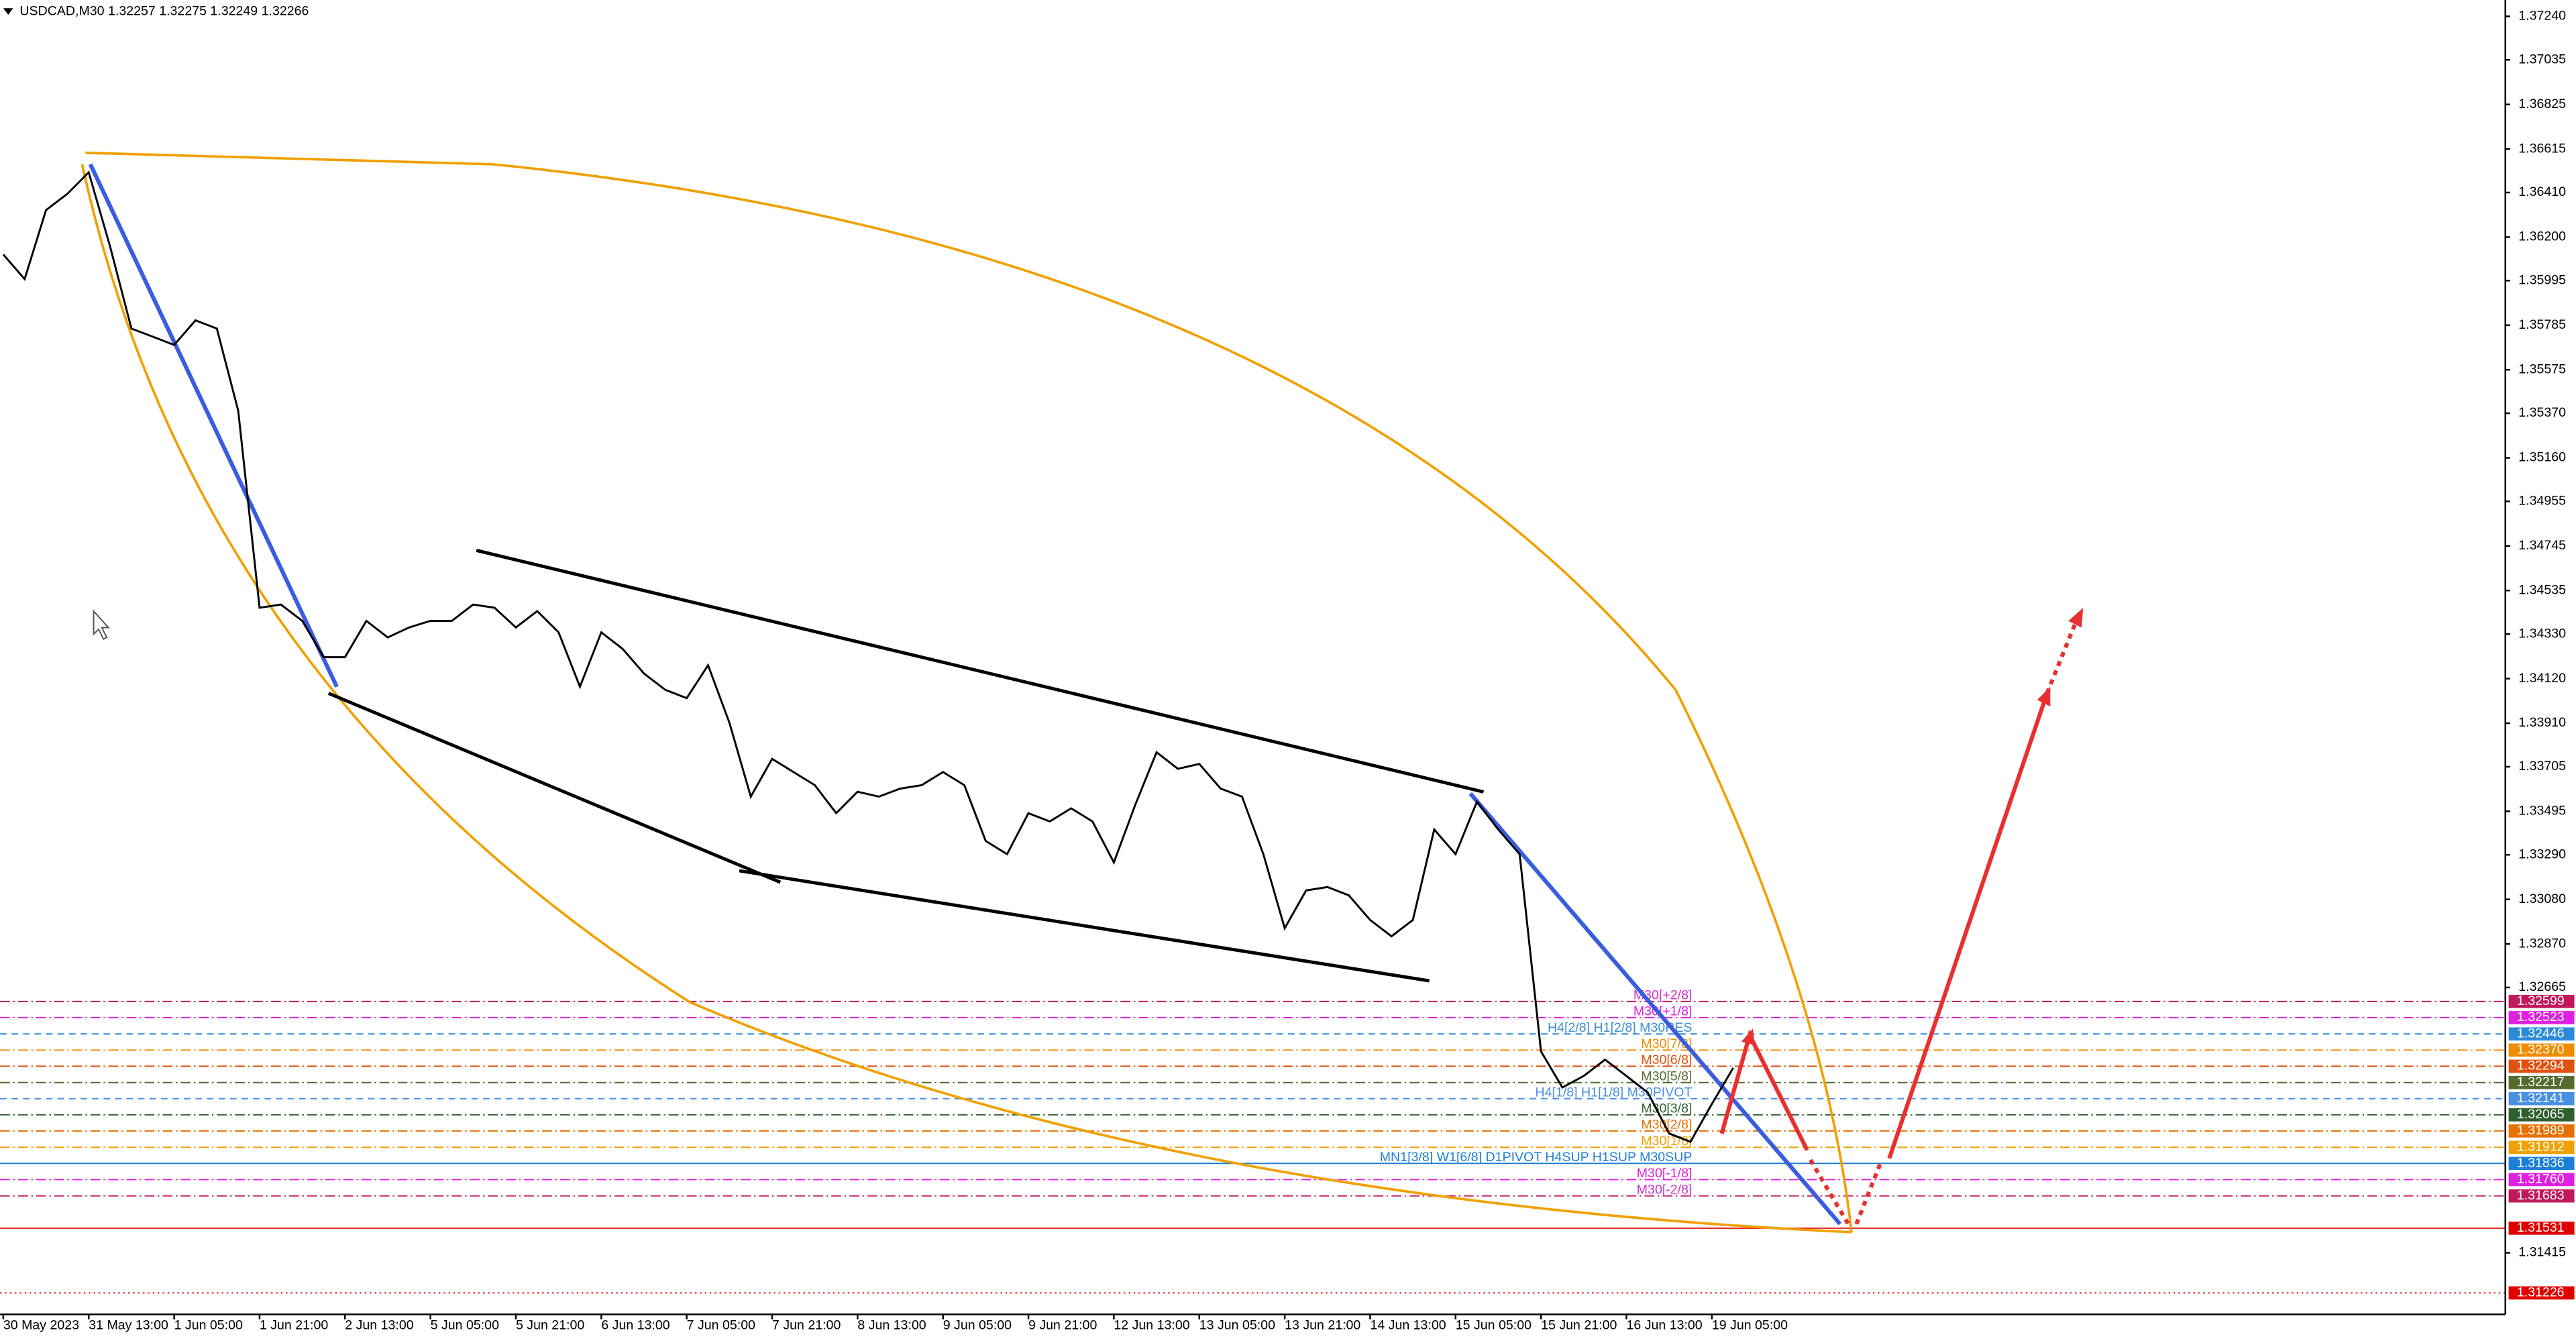 The height and width of the screenshot is (1339, 2576). Describe the element at coordinates (2542, 104) in the screenshot. I see `y-tick-label: 1.36825` at that location.